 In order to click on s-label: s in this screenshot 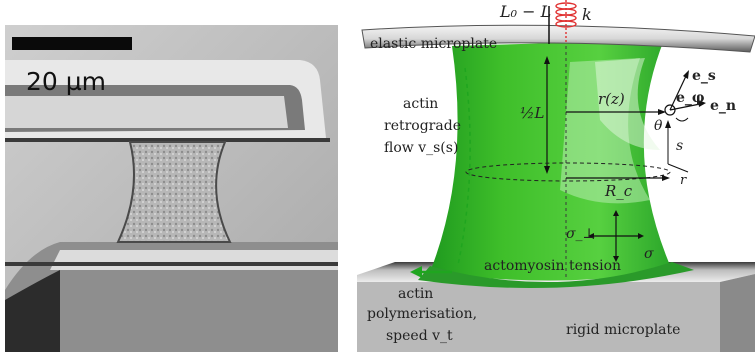, I will do `click(679, 146)`.